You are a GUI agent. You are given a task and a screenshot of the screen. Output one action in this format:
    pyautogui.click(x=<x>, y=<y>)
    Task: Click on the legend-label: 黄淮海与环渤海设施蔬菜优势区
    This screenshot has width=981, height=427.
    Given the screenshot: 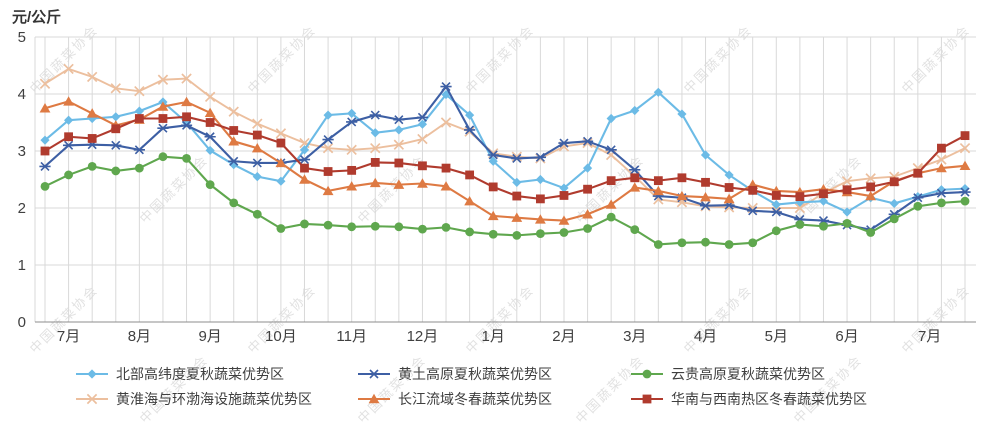 What is the action you would take?
    pyautogui.click(x=214, y=399)
    